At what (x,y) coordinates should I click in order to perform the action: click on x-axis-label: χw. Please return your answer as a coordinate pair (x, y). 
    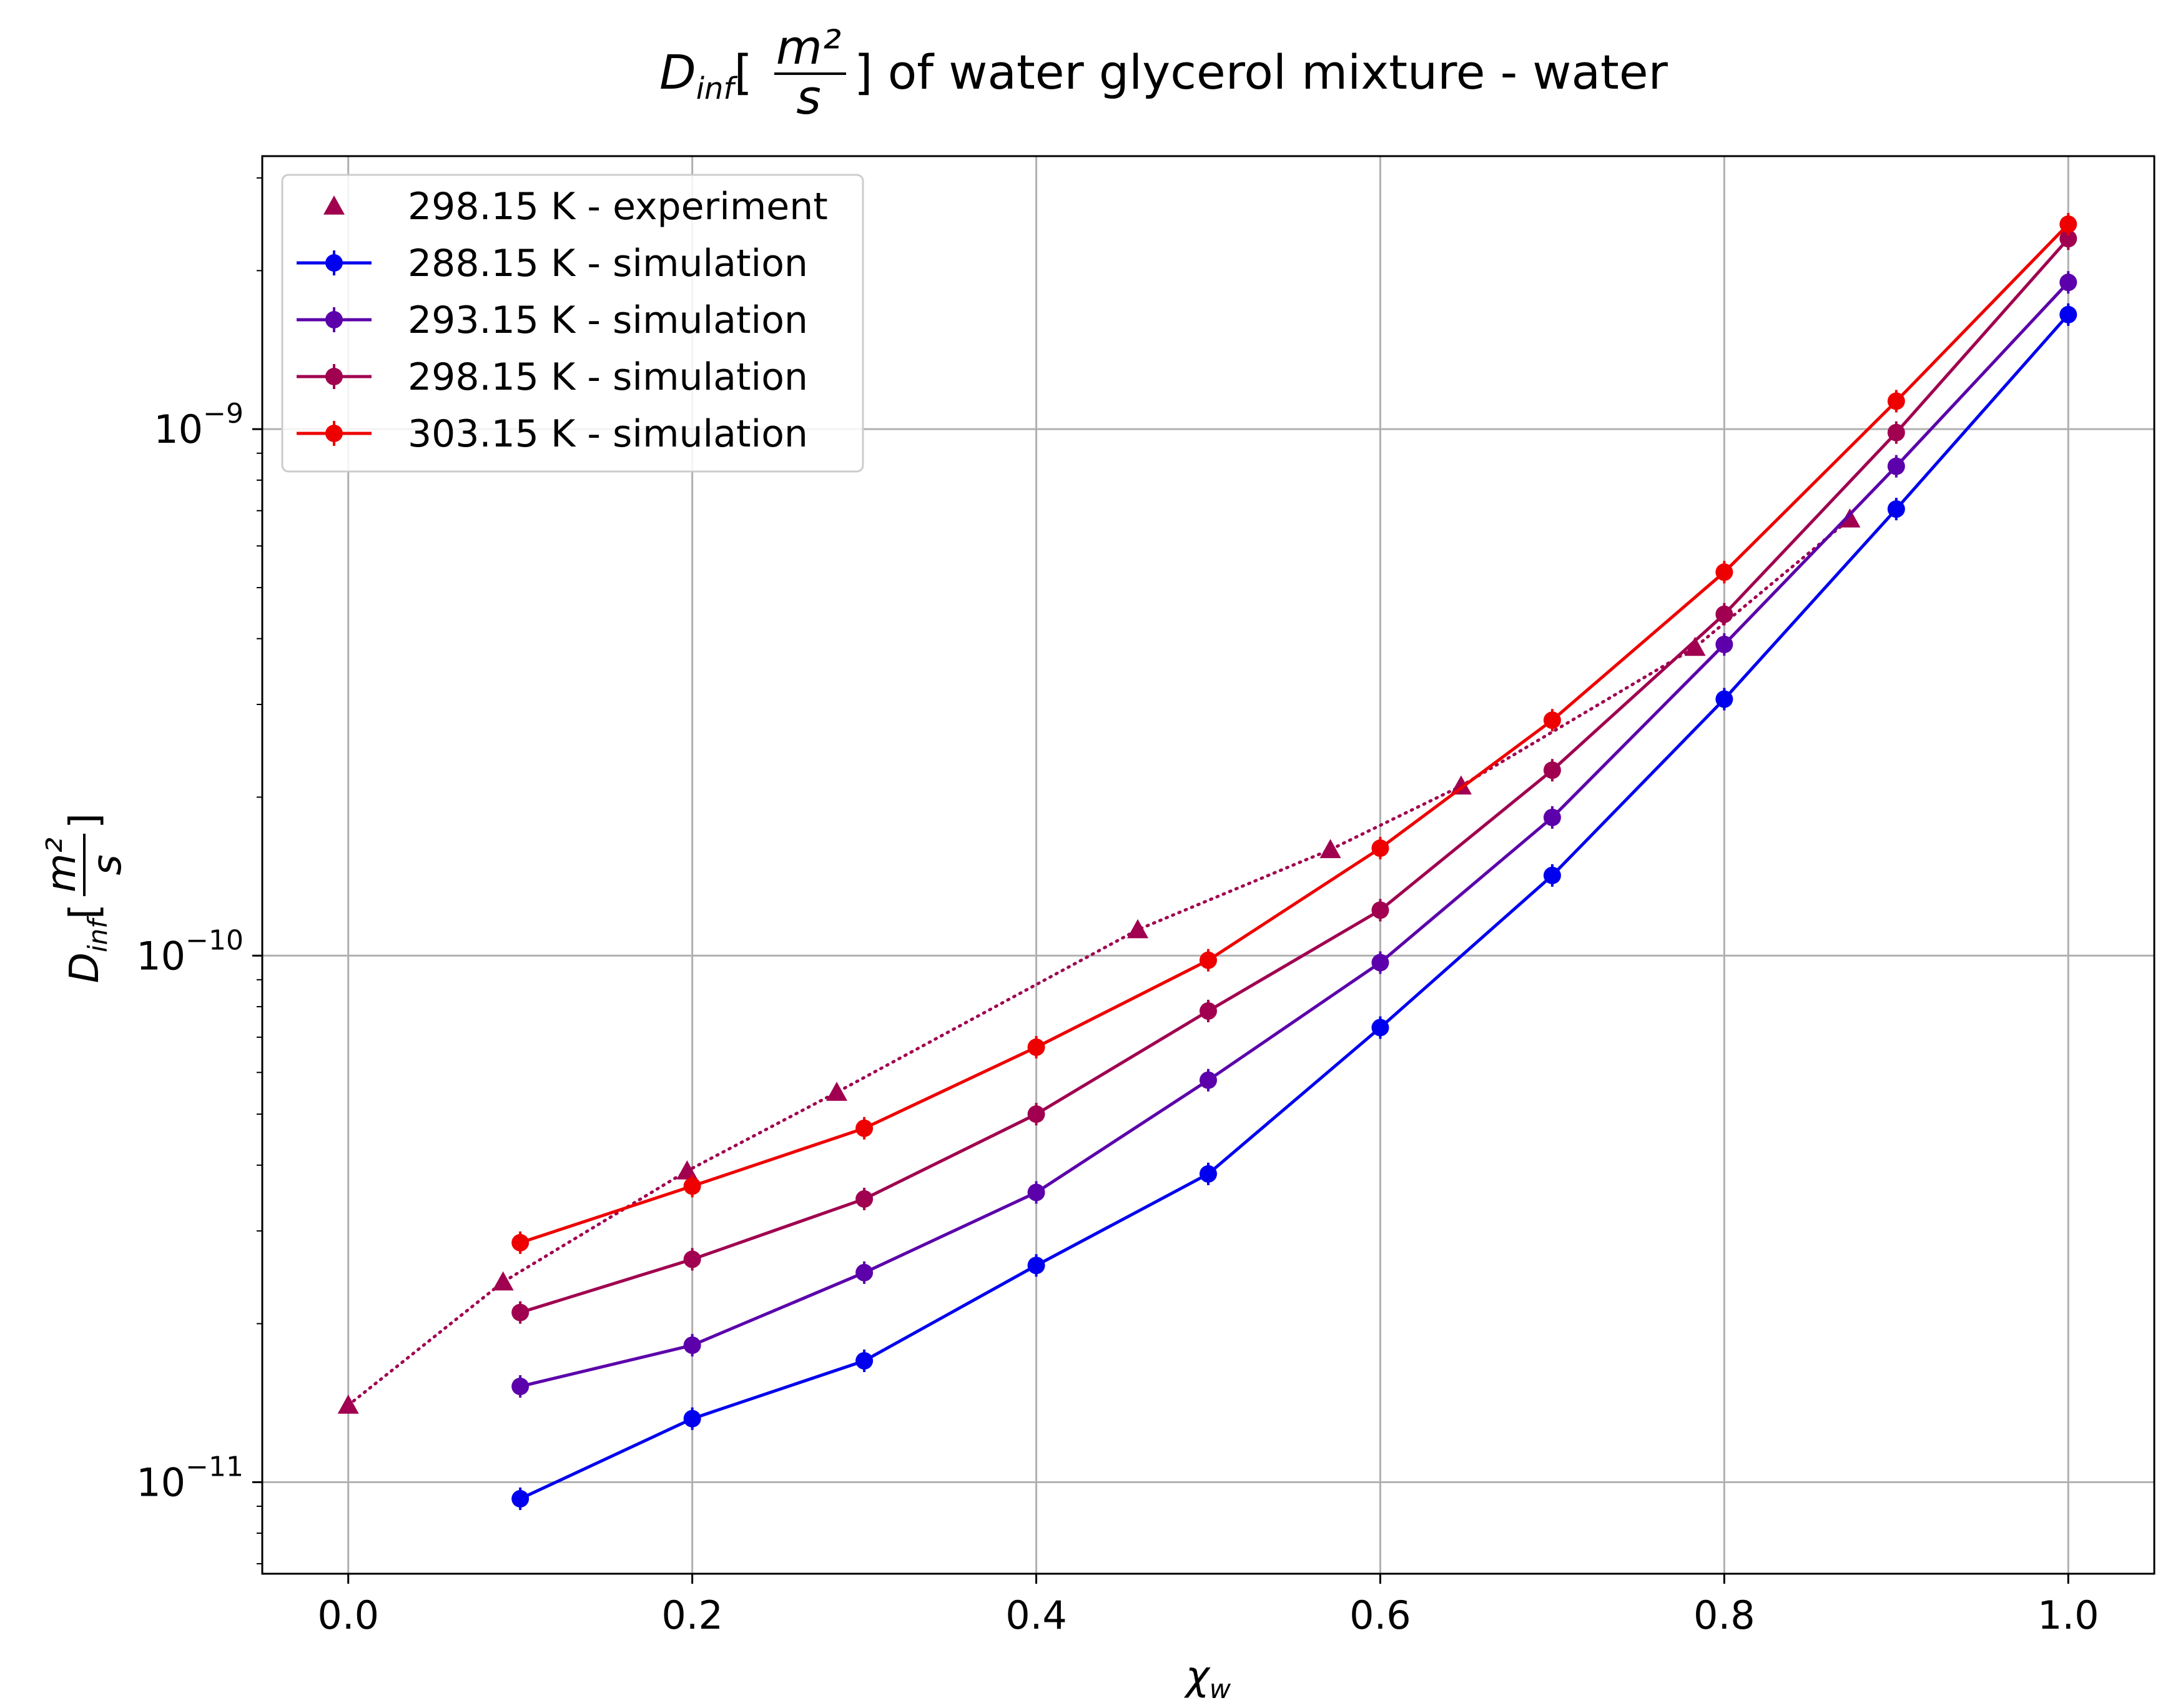
    Looking at the image, I should click on (1207, 1679).